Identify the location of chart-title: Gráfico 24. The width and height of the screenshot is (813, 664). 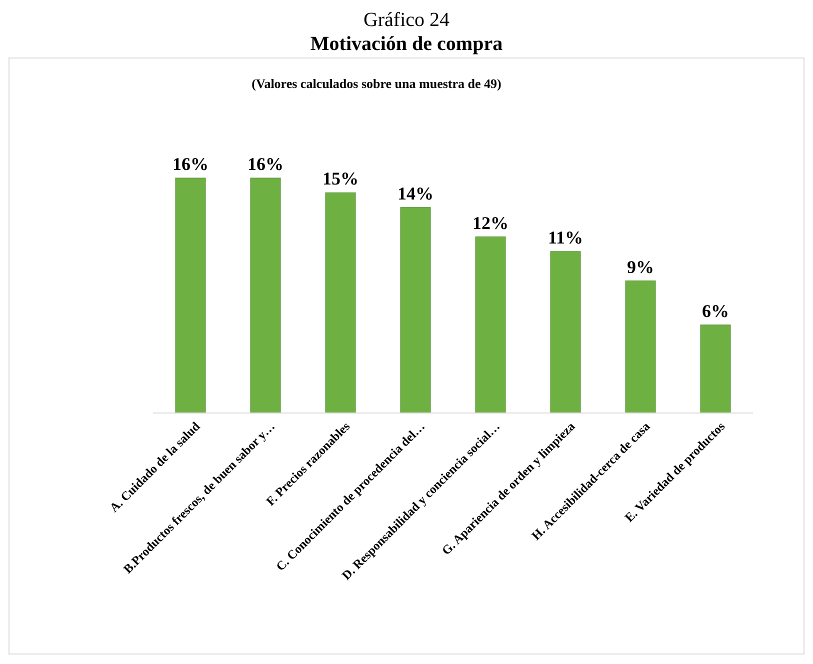
(406, 20).